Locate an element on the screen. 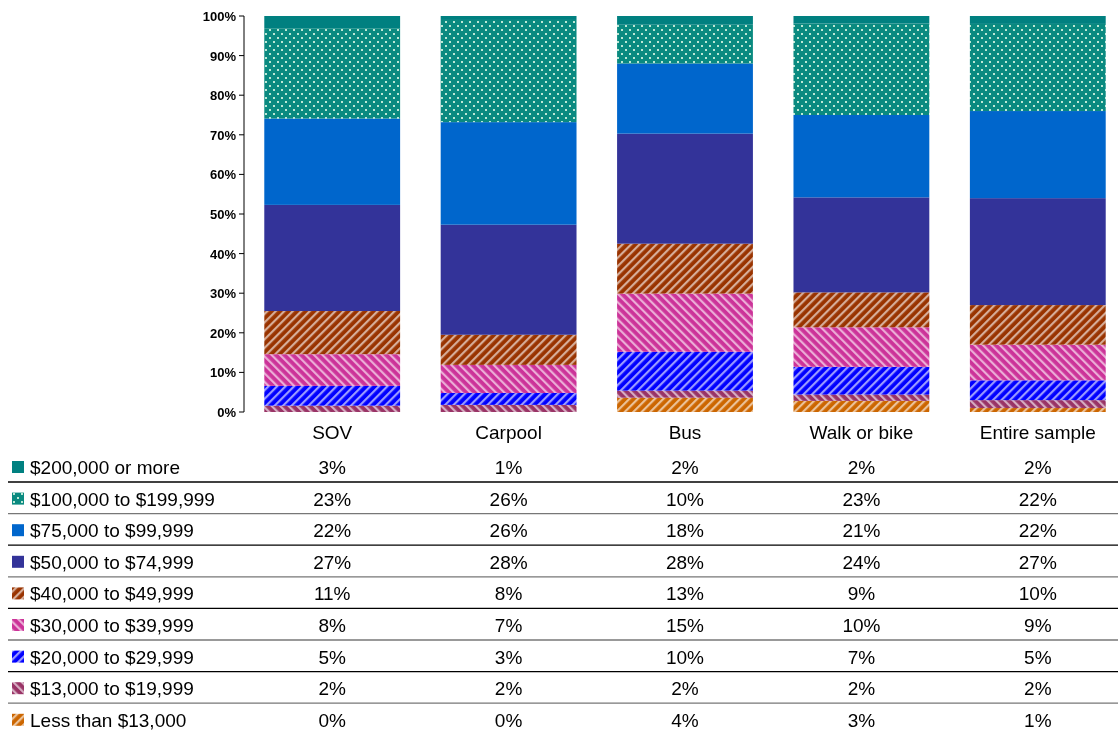  x-tick-label: Carpool is located at coordinates (508, 432).